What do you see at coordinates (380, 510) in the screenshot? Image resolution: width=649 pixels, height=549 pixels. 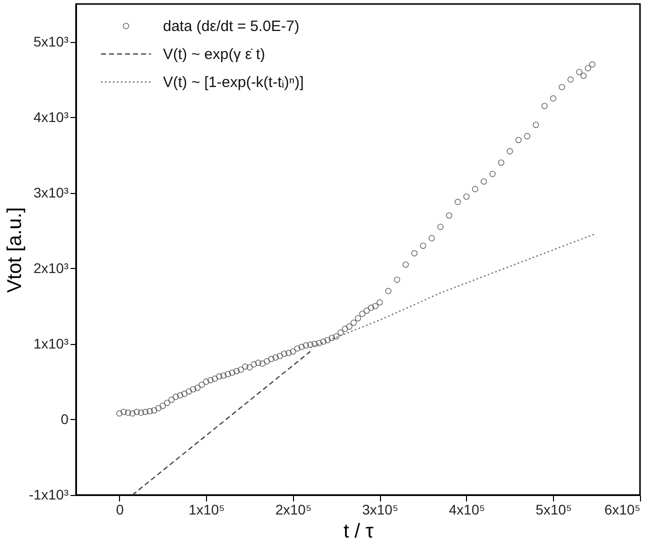 I see `x-tick-label: 3x10⁵` at bounding box center [380, 510].